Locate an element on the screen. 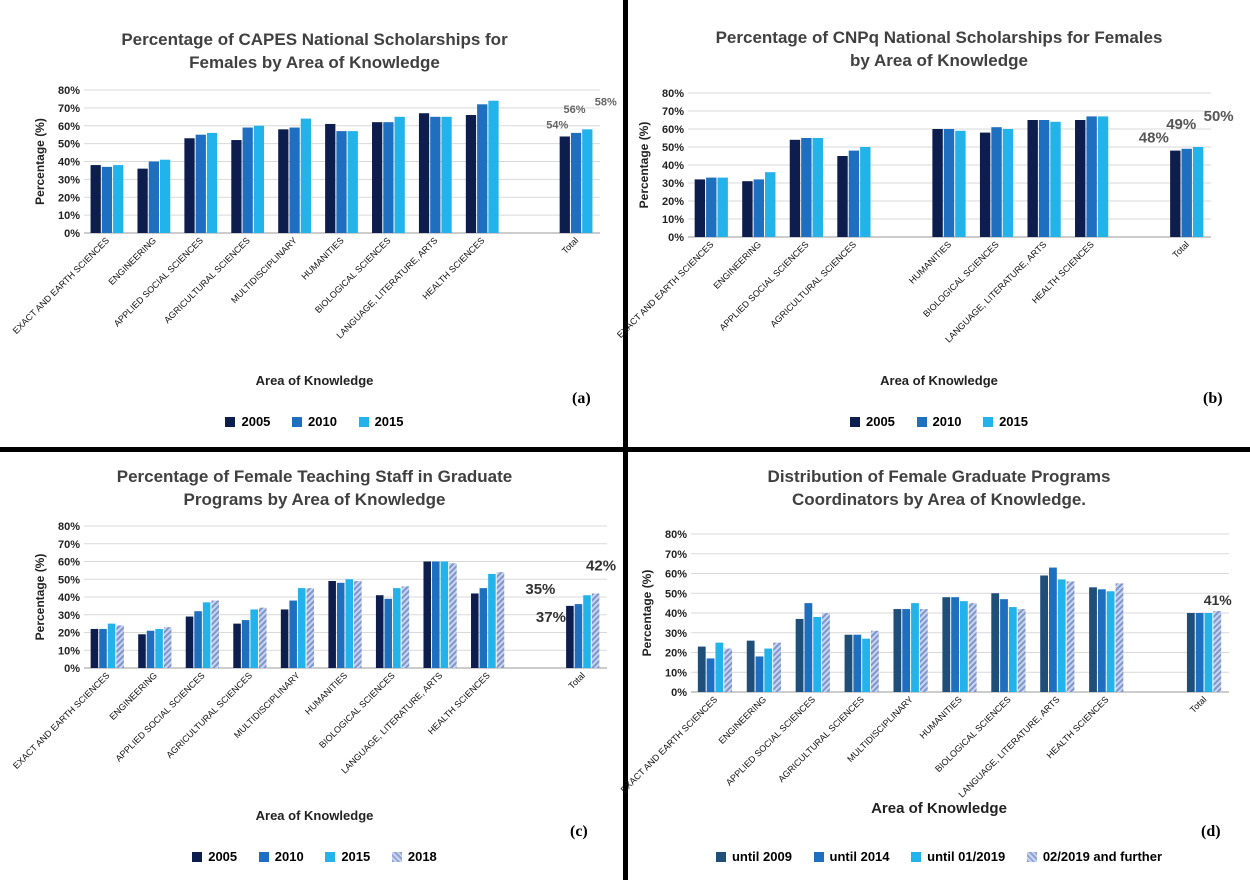 Image resolution: width=1250 pixels, height=880 pixels. y-tick-label: 80% is located at coordinates (673, 94).